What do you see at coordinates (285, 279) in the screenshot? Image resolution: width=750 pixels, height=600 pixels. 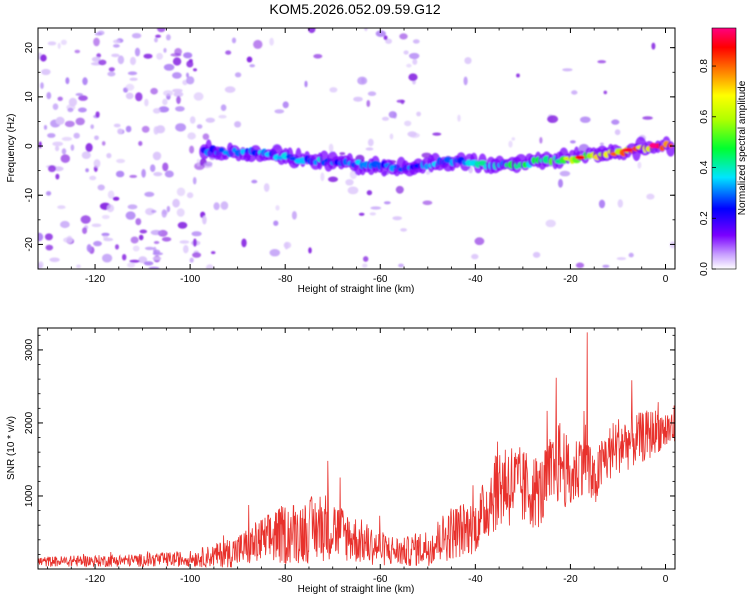 I see `x-tick-label: -80` at bounding box center [285, 279].